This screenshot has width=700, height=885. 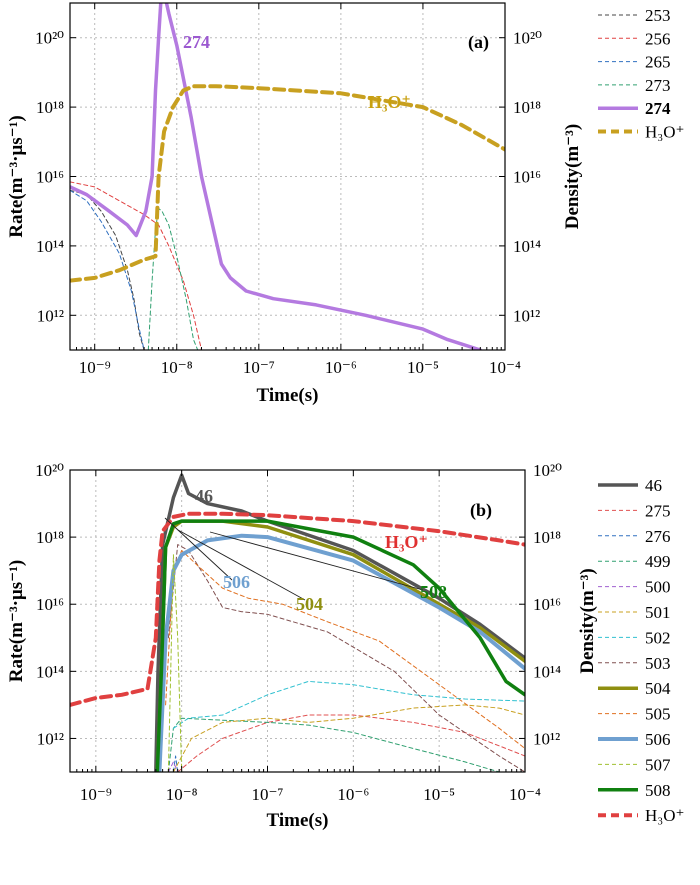 What do you see at coordinates (658, 38) in the screenshot?
I see `legend-label: 256` at bounding box center [658, 38].